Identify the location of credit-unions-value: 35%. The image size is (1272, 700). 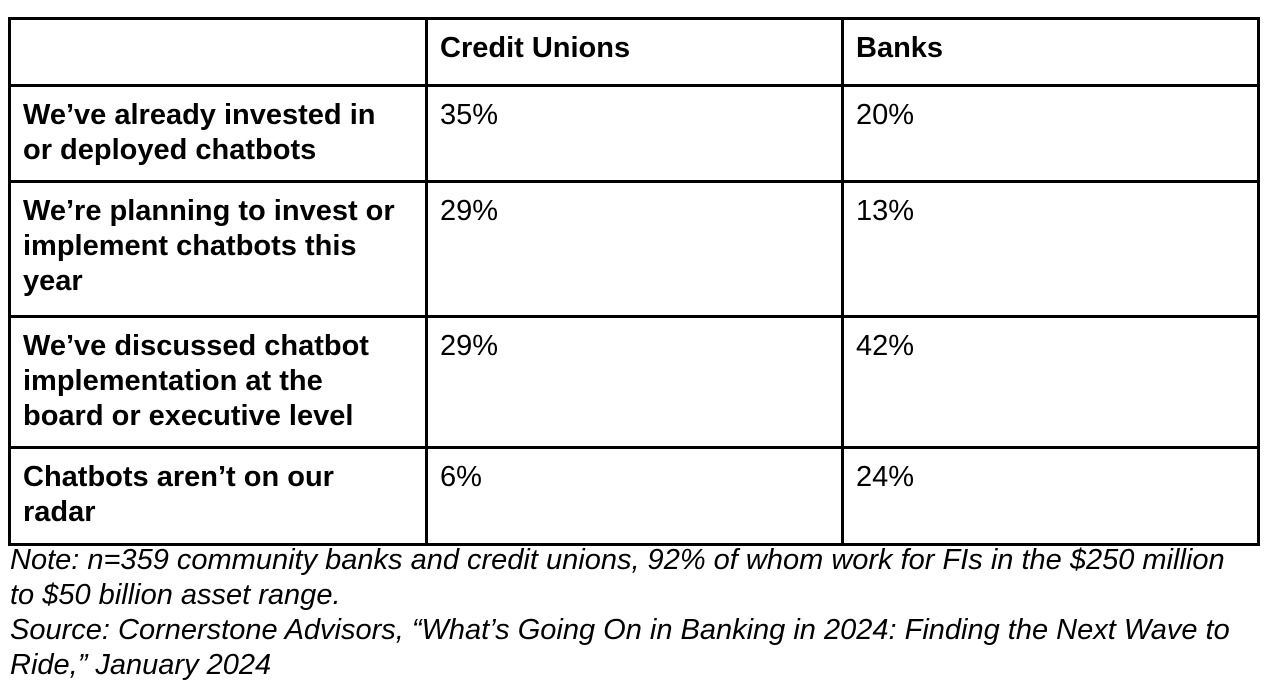
(634, 133).